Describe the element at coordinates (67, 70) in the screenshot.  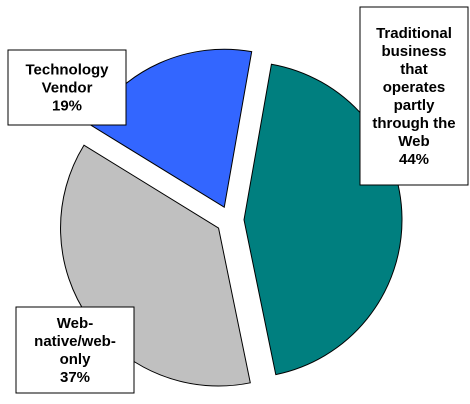
I see `slice-label-line: Technology` at that location.